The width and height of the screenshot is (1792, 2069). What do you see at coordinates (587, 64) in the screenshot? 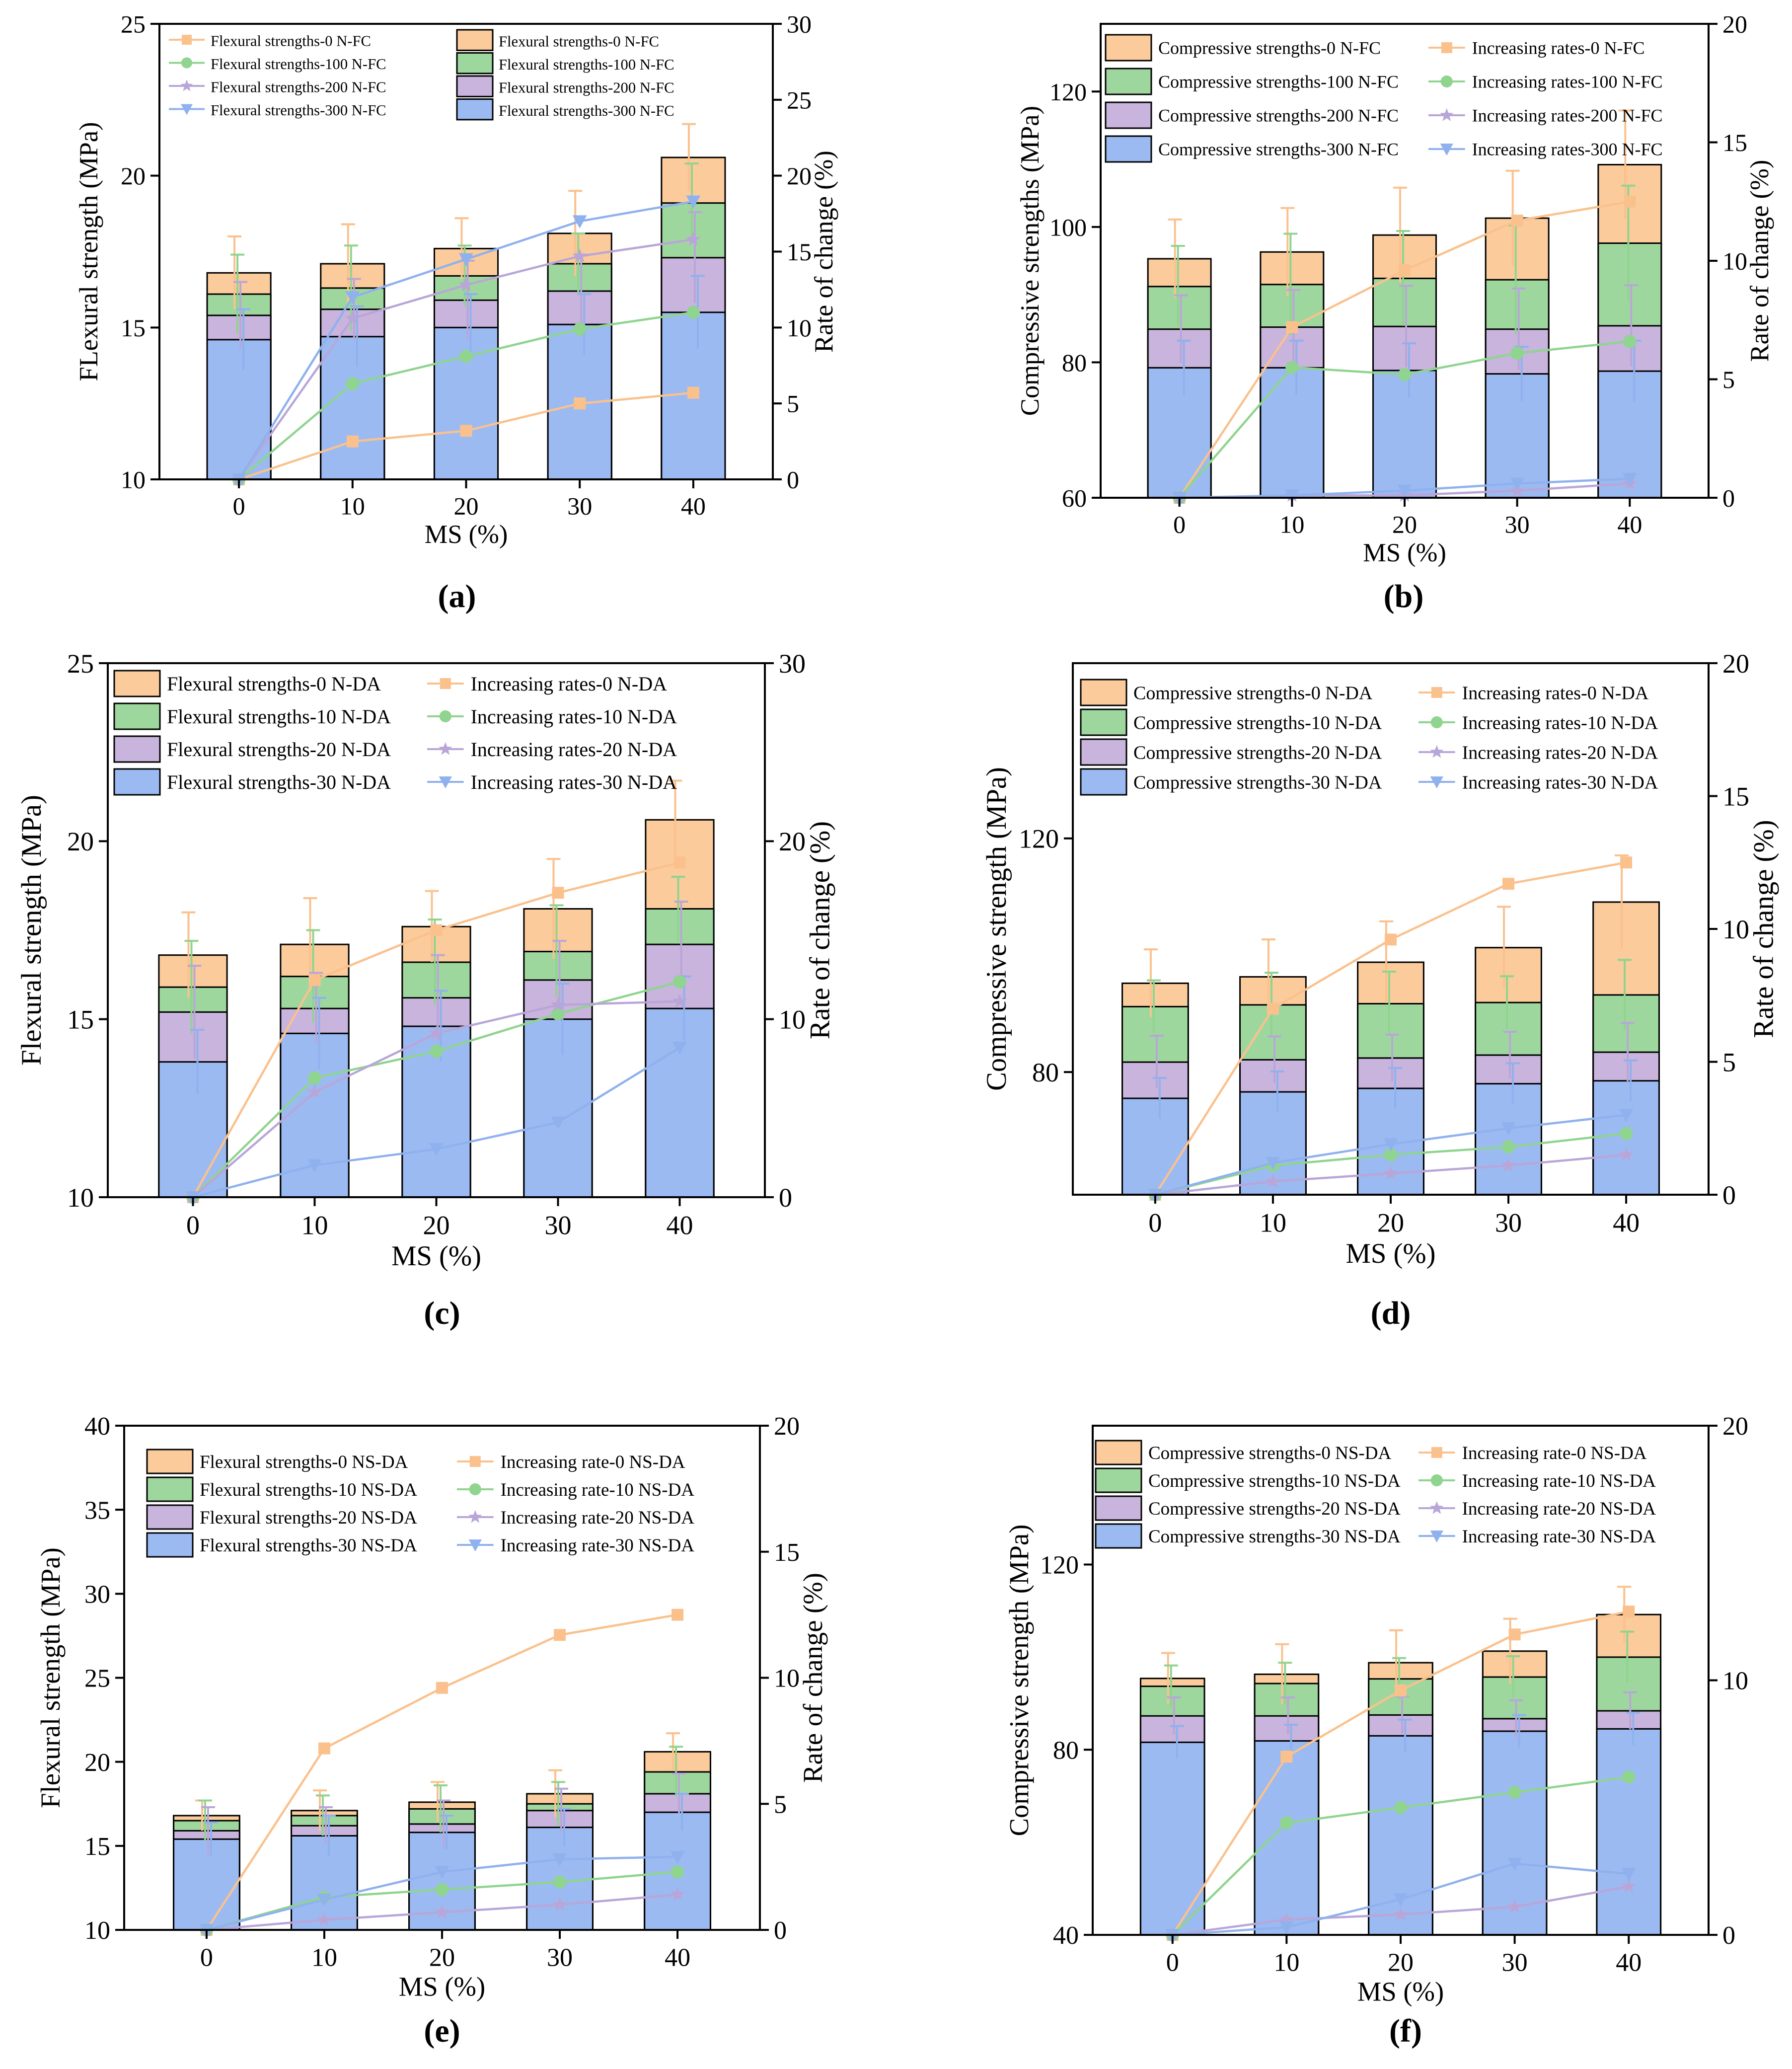
I see `legend-label: Flexural strengths-100 N-FC` at bounding box center [587, 64].